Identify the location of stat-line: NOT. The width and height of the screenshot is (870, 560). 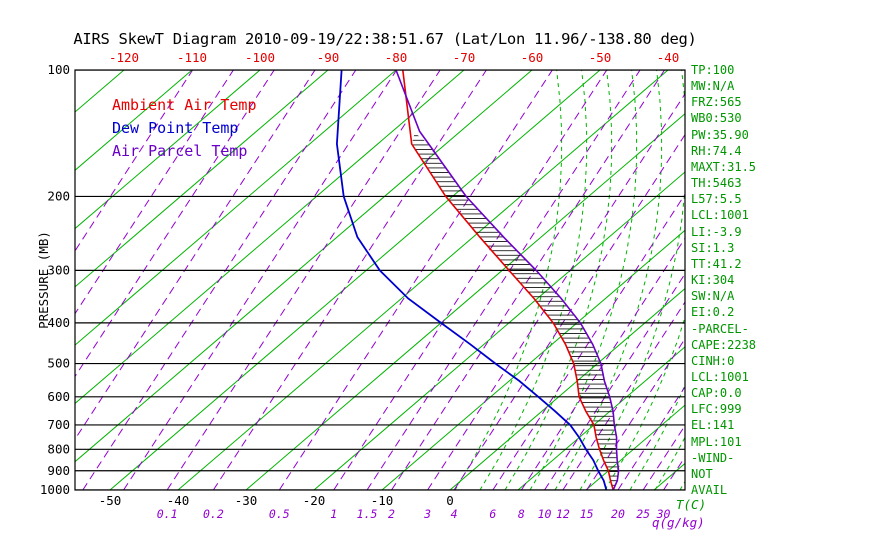
(702, 473).